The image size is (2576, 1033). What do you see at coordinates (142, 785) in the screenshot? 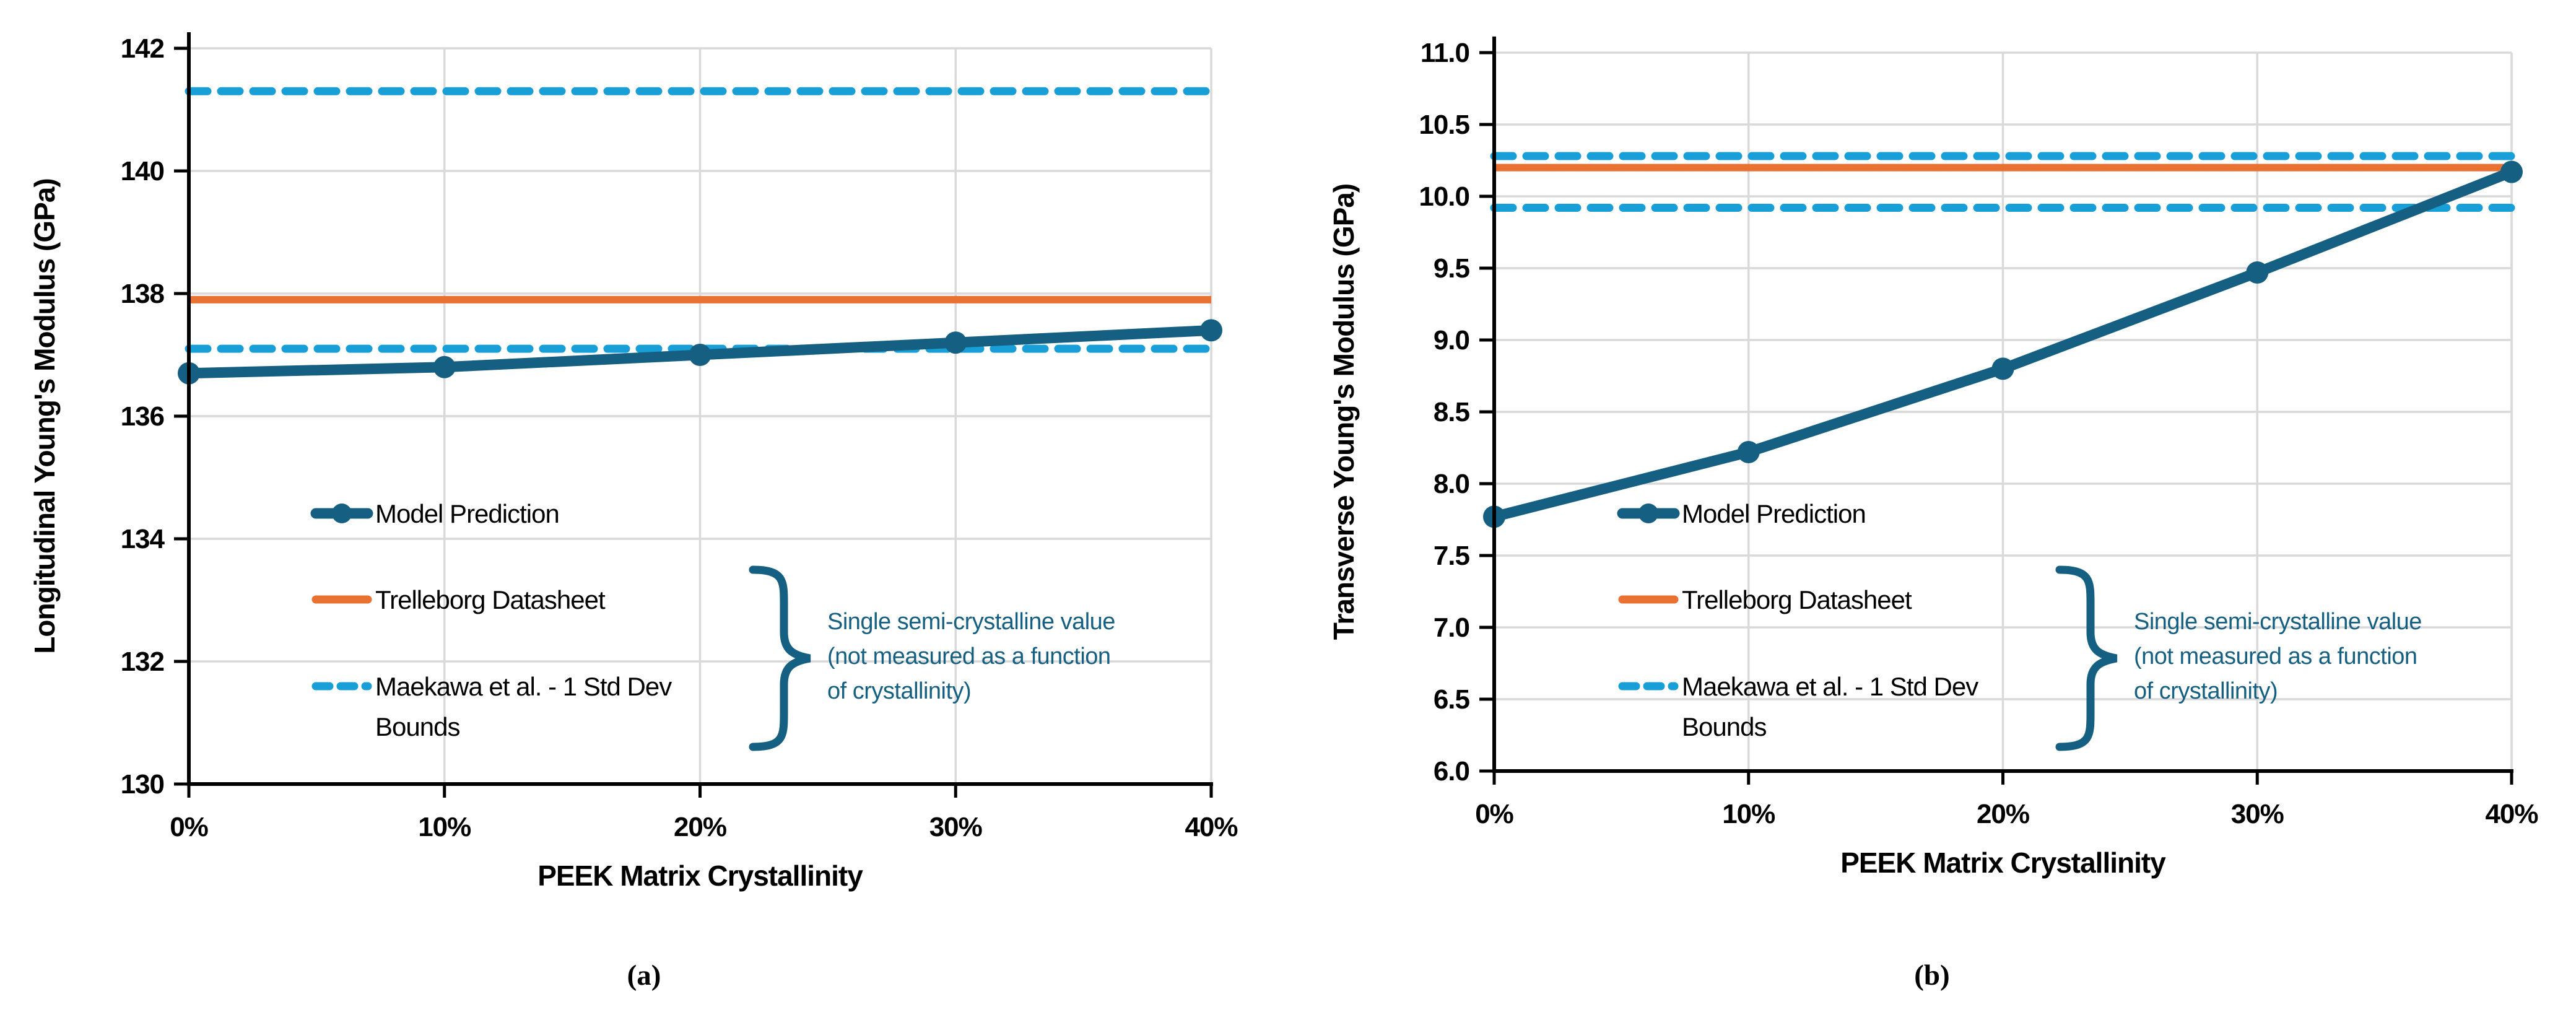
I see `y-tick-label: 130` at bounding box center [142, 785].